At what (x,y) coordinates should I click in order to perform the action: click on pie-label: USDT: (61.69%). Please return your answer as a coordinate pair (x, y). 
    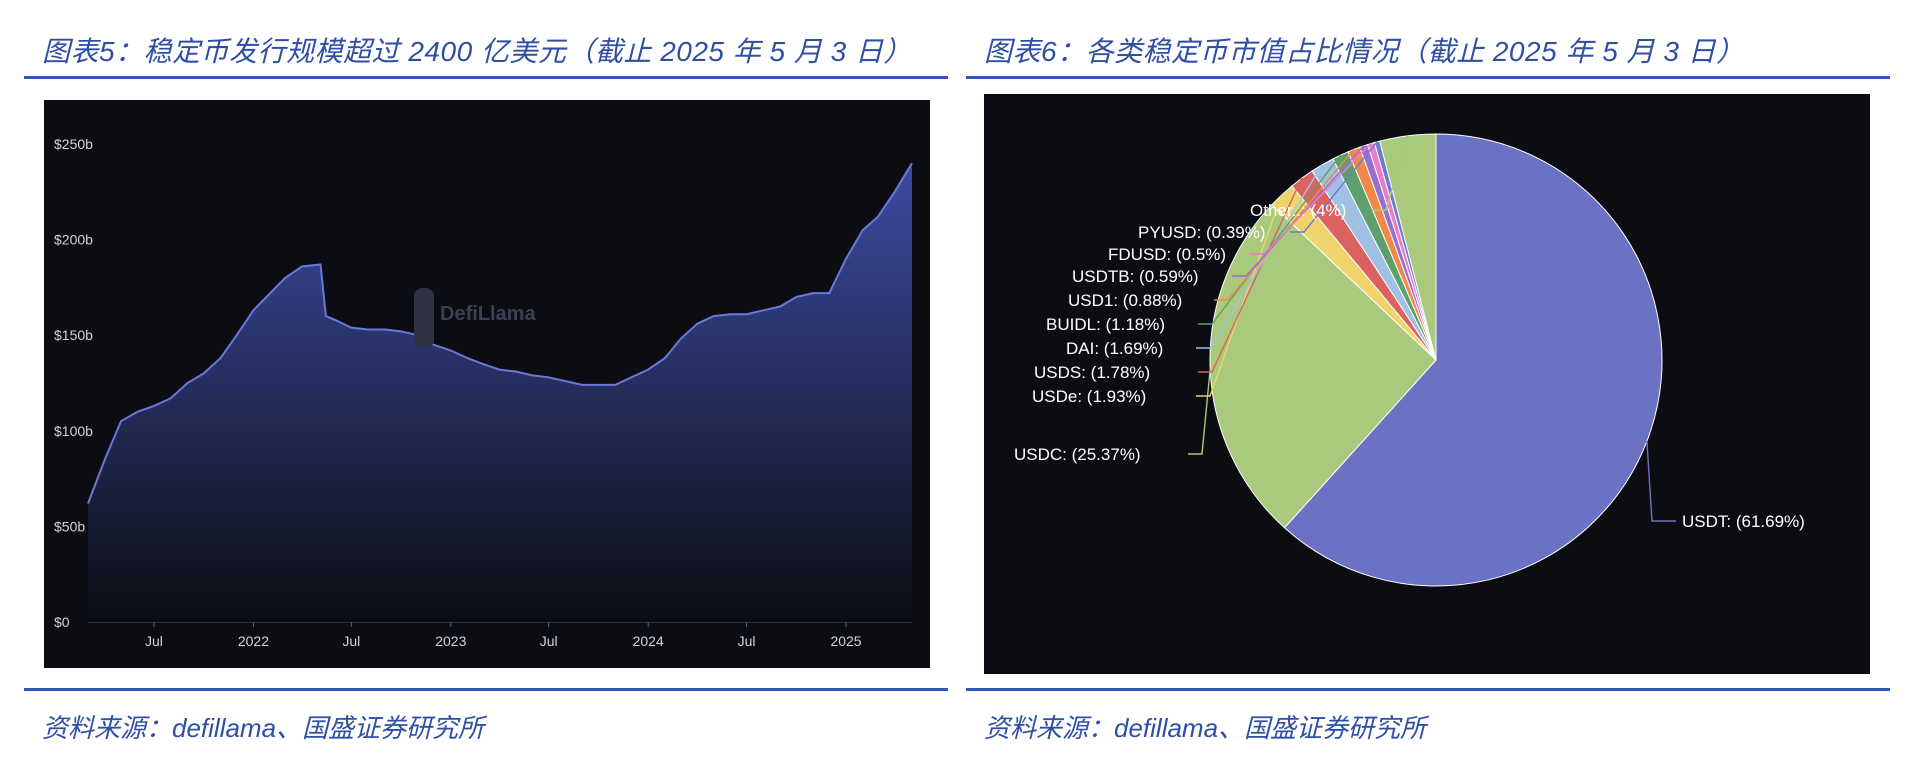
    Looking at the image, I should click on (1743, 521).